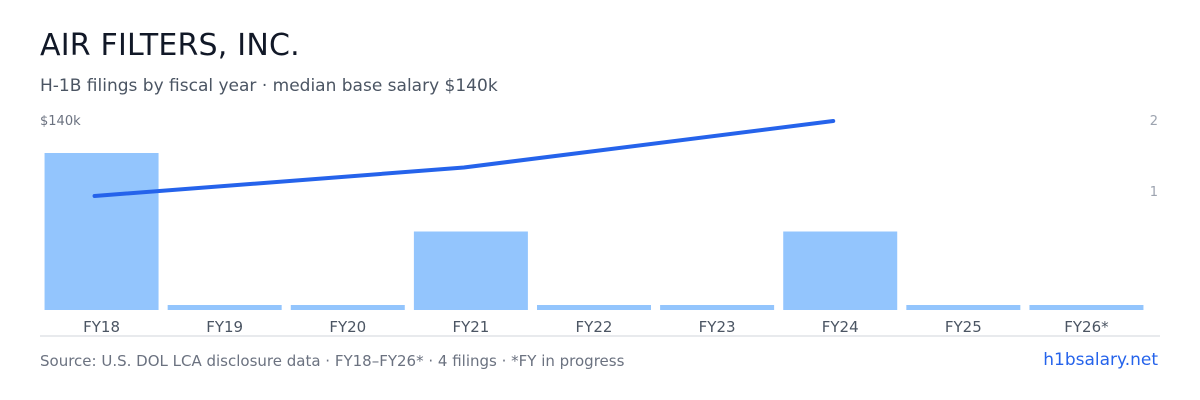  What do you see at coordinates (224, 327) in the screenshot?
I see `category-label-fy19: FY19` at bounding box center [224, 327].